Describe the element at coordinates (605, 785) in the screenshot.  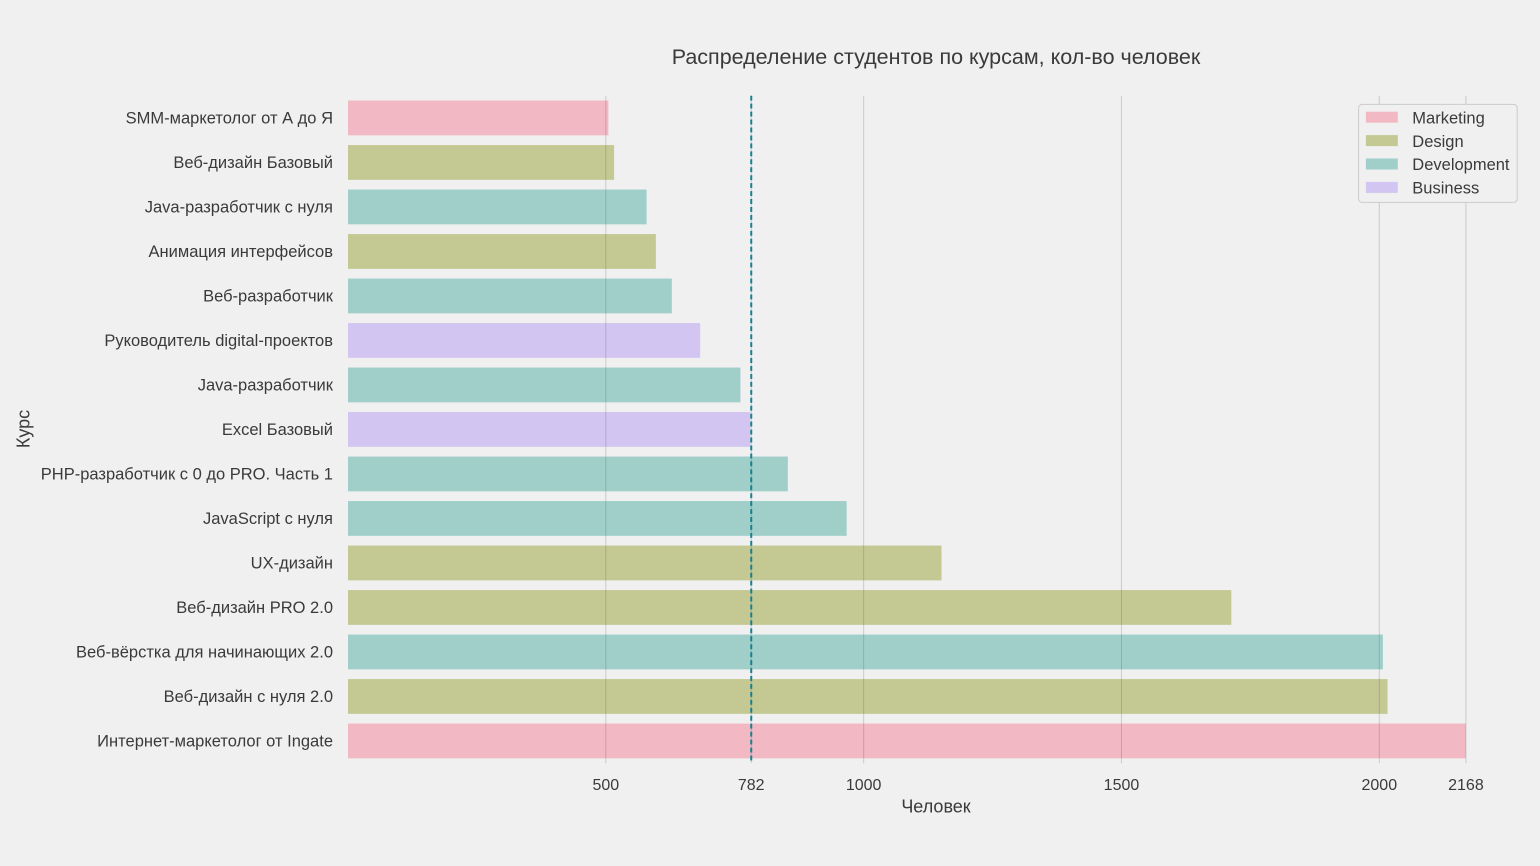
I see `svg-text: 500` at that location.